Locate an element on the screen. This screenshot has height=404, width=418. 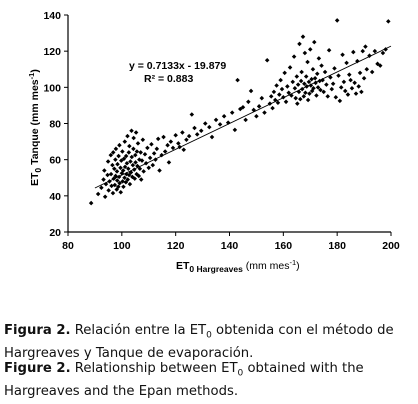
y-axis-title-main: ET is located at coordinates (35, 179).